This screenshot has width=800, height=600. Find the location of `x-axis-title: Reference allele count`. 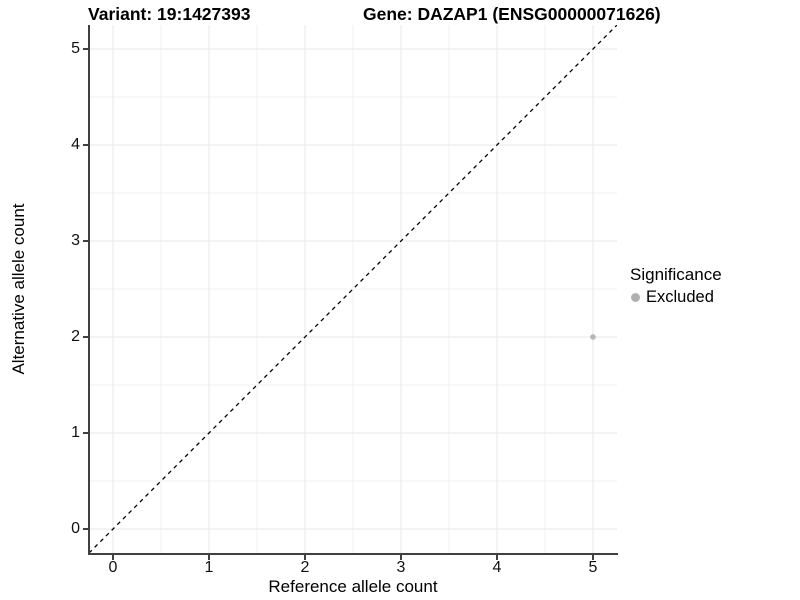

x-axis-title: Reference allele count is located at coordinates (353, 586).